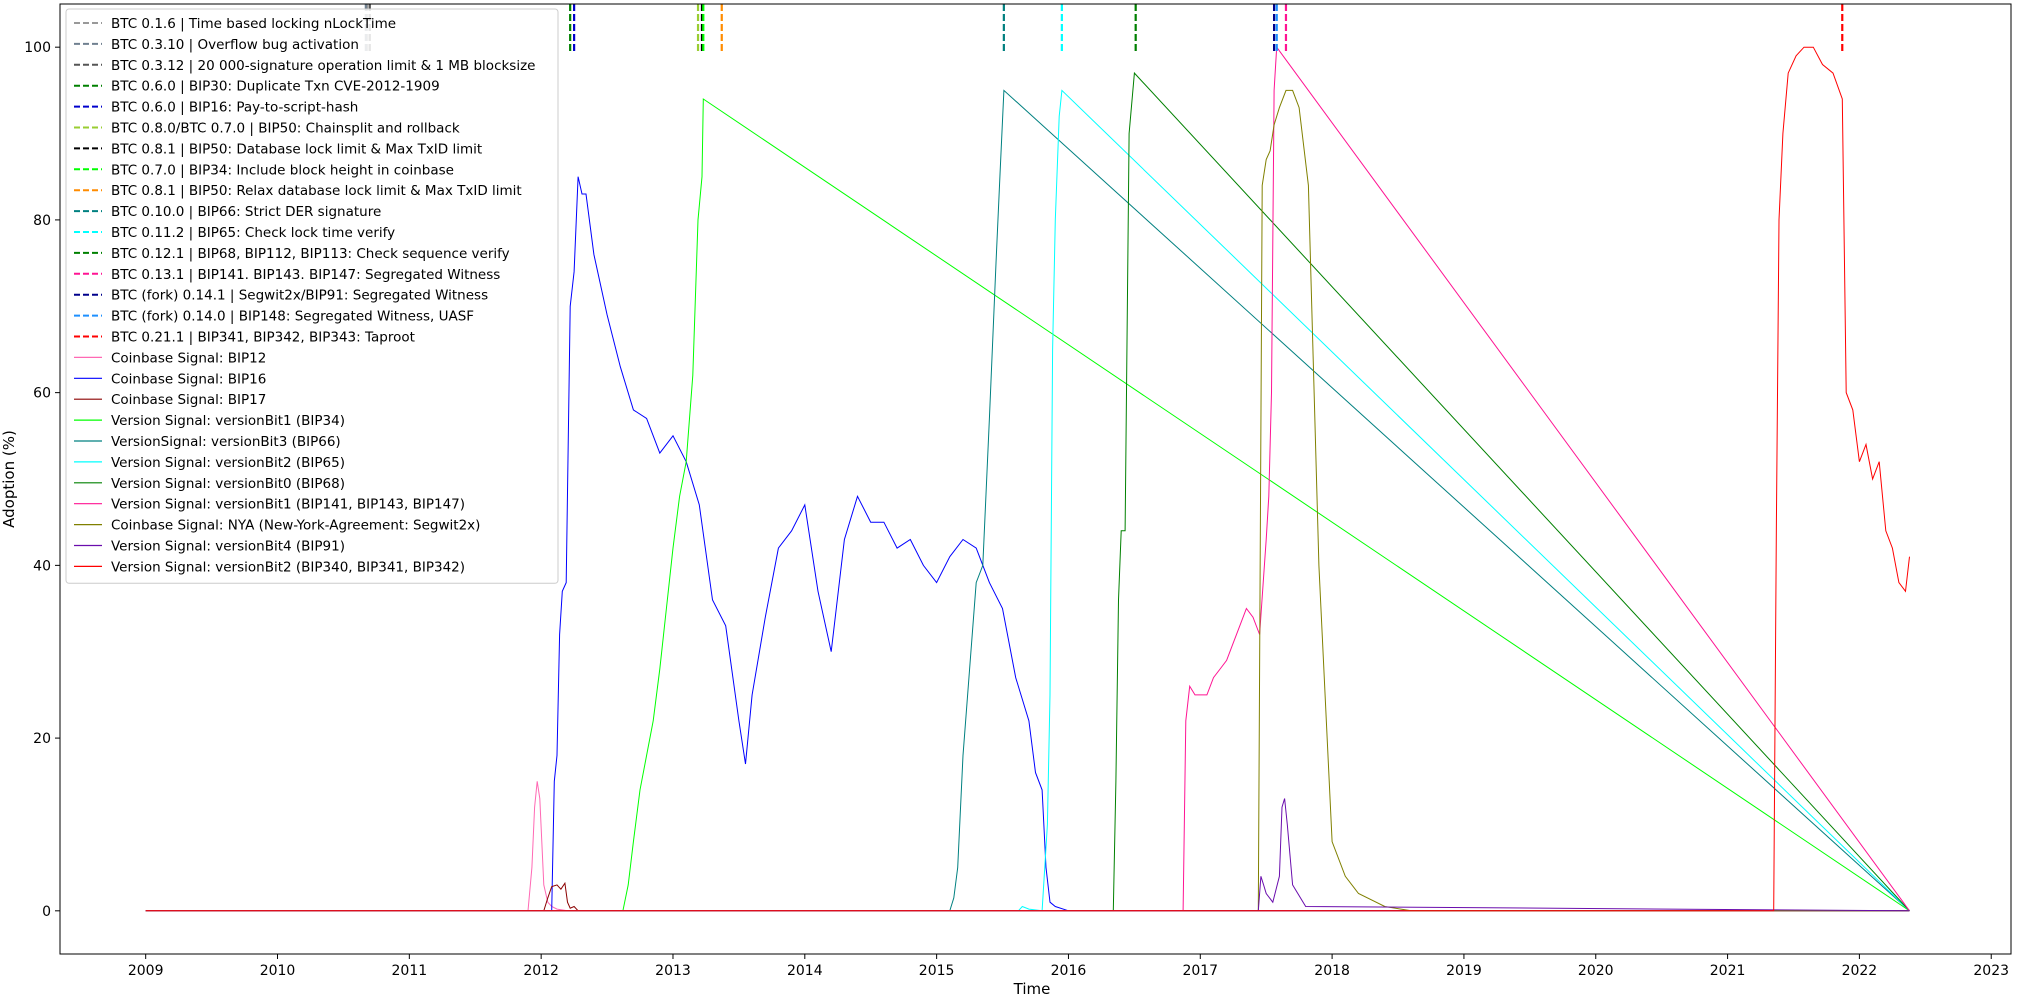  What do you see at coordinates (228, 484) in the screenshot?
I see `legend-label: Version Signal: versionBit0 (BIP68)` at bounding box center [228, 484].